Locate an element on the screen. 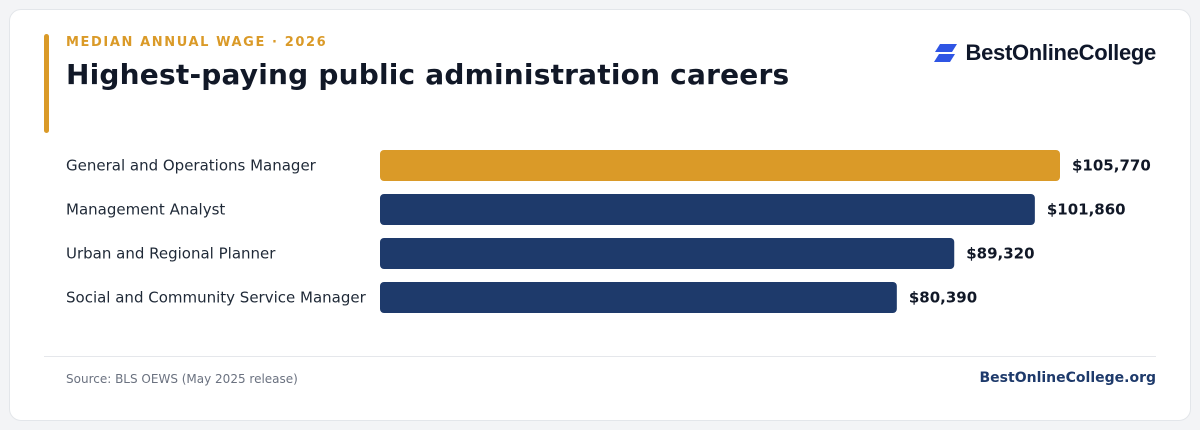  footer-divider is located at coordinates (600, 356).